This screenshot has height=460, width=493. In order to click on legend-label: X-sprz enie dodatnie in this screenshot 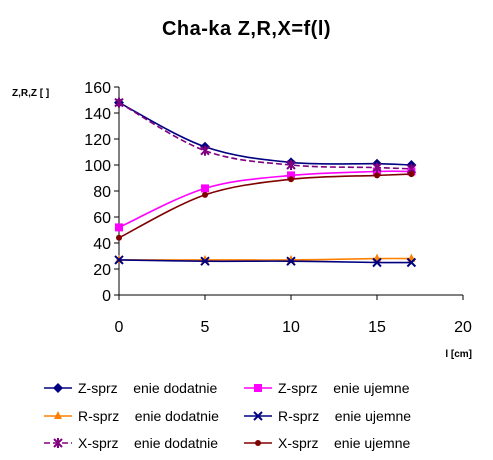, I will do `click(148, 443)`.